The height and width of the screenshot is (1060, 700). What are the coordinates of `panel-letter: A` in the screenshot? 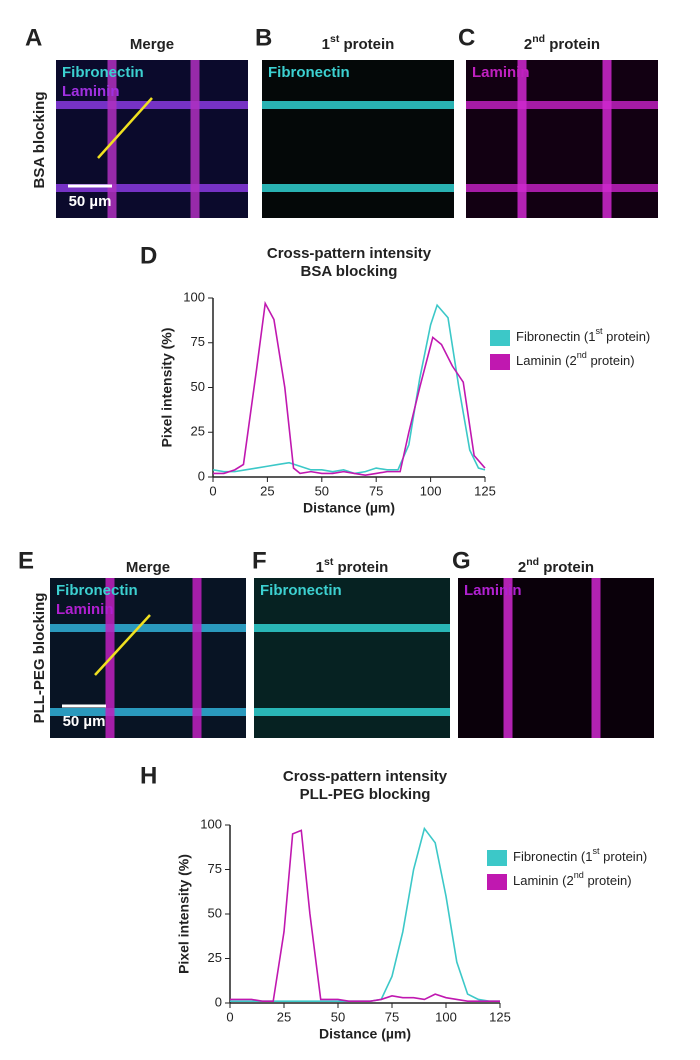 It's located at (33, 37).